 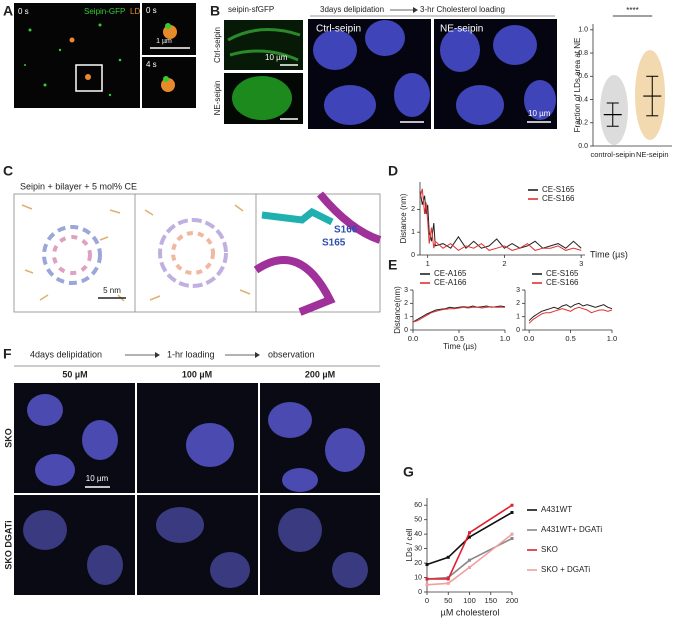 I want to click on nuclei, so click(x=196, y=443).